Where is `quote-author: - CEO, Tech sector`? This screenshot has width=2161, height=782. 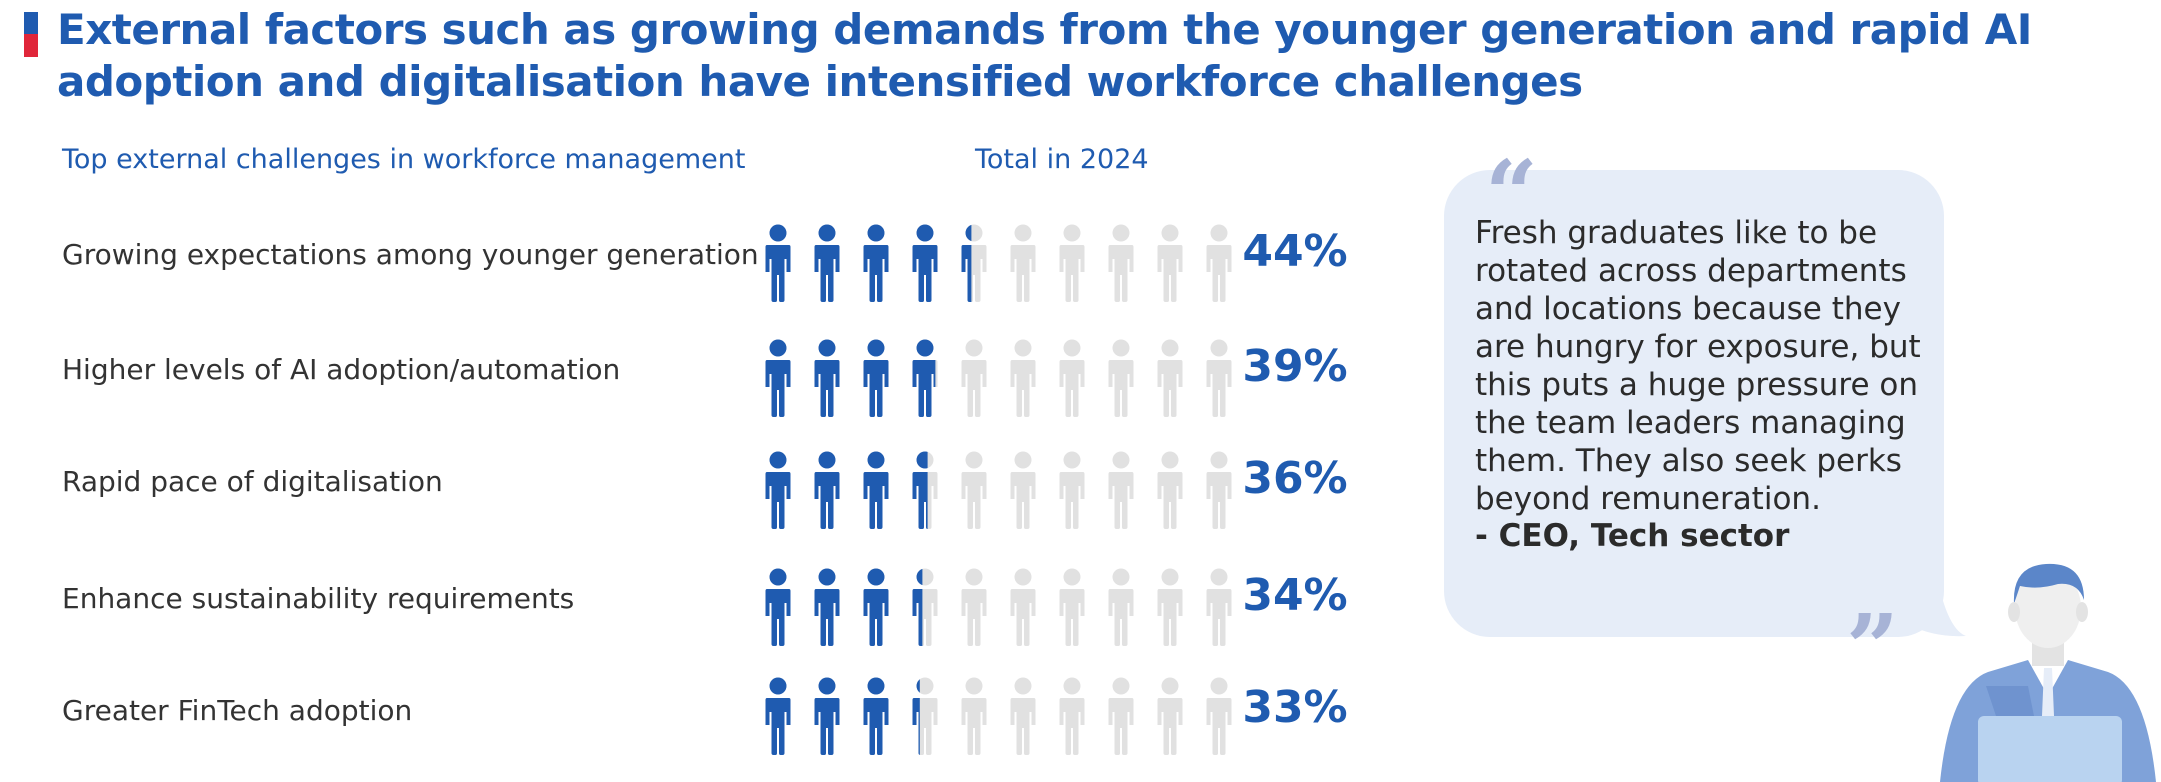
quote-author: - CEO, Tech sector is located at coordinates (1632, 536).